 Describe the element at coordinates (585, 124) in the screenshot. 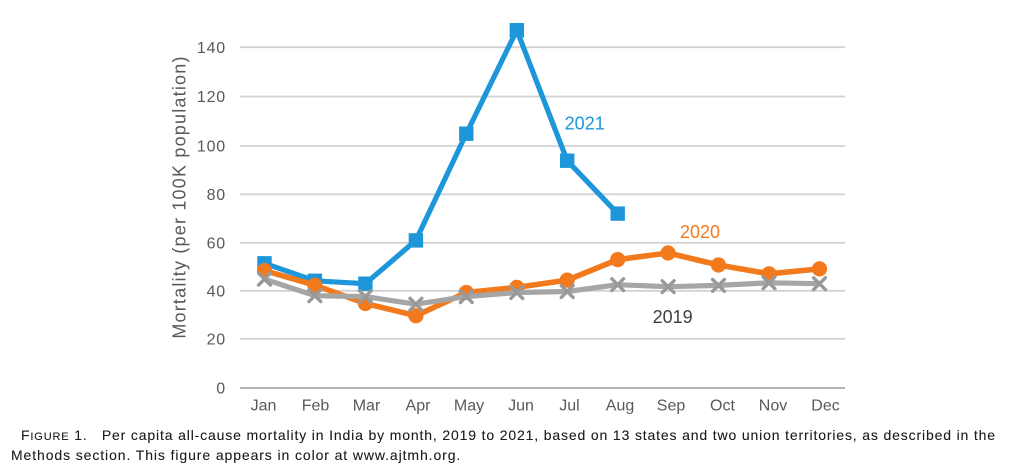

I see `svg-text: 2021` at that location.